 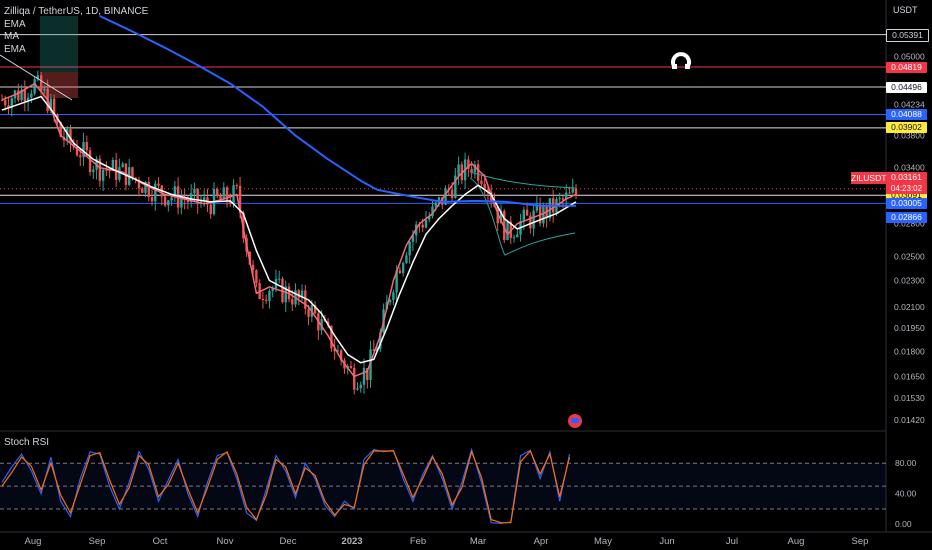 I want to click on flag-inner, so click(x=575, y=420).